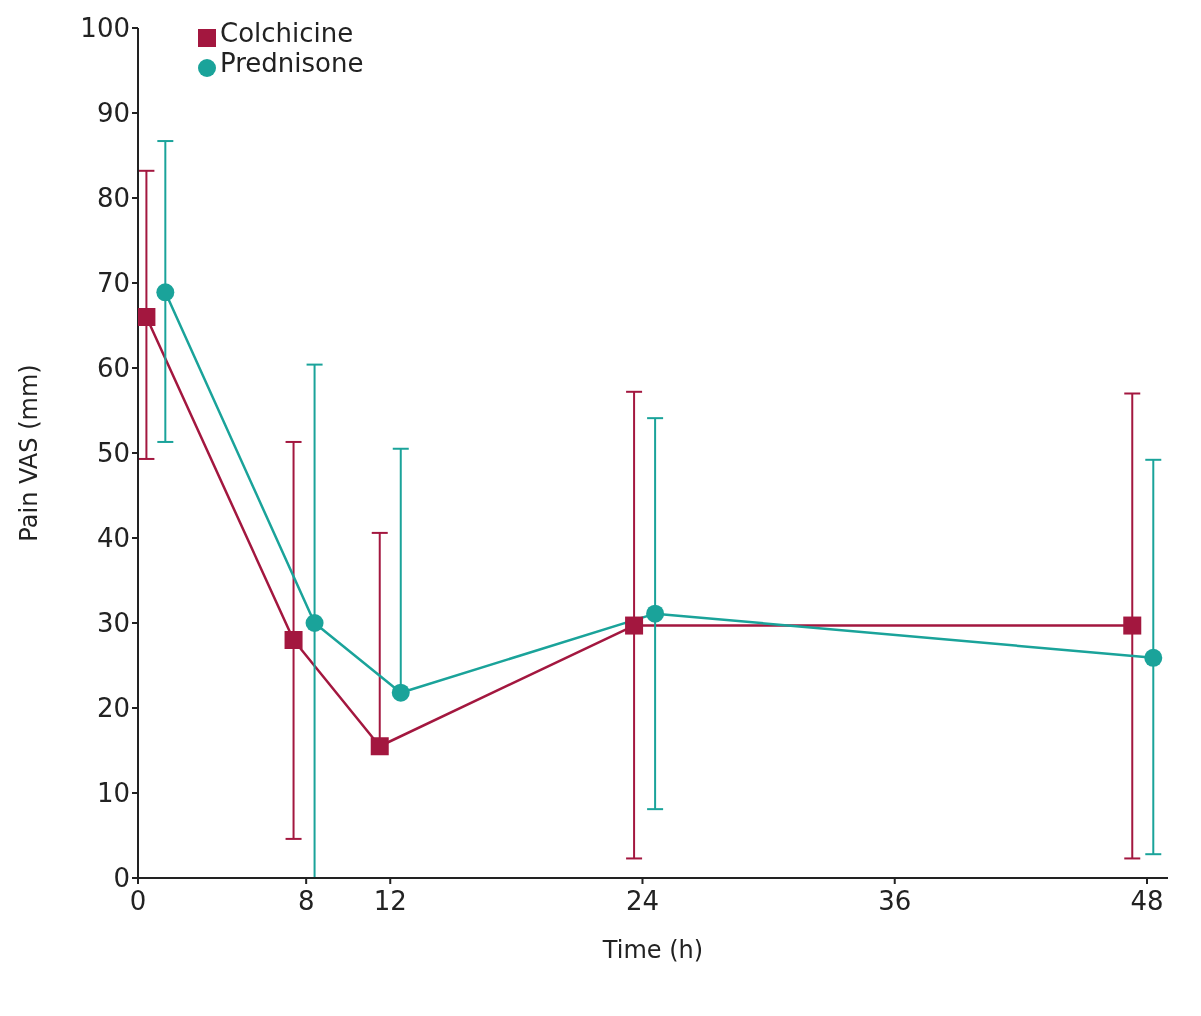  What do you see at coordinates (652, 950) in the screenshot?
I see `x-axis-title: Time (h)` at bounding box center [652, 950].